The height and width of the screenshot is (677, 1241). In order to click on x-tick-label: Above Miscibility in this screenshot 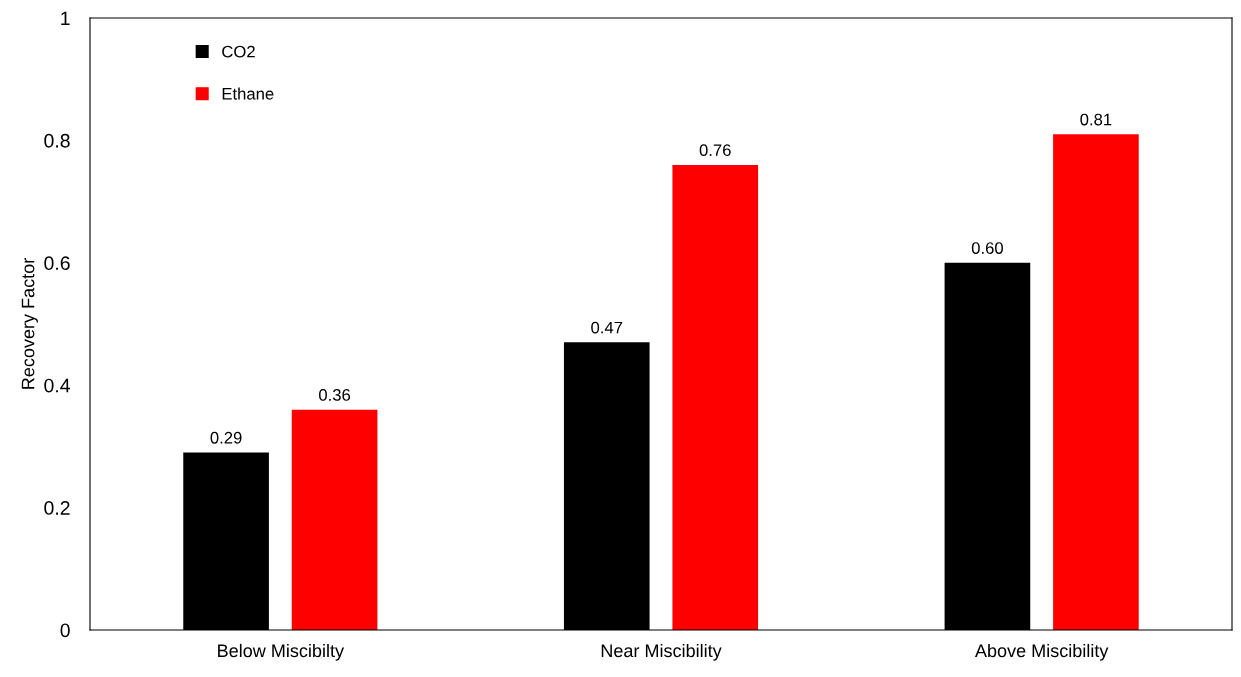, I will do `click(1041, 652)`.